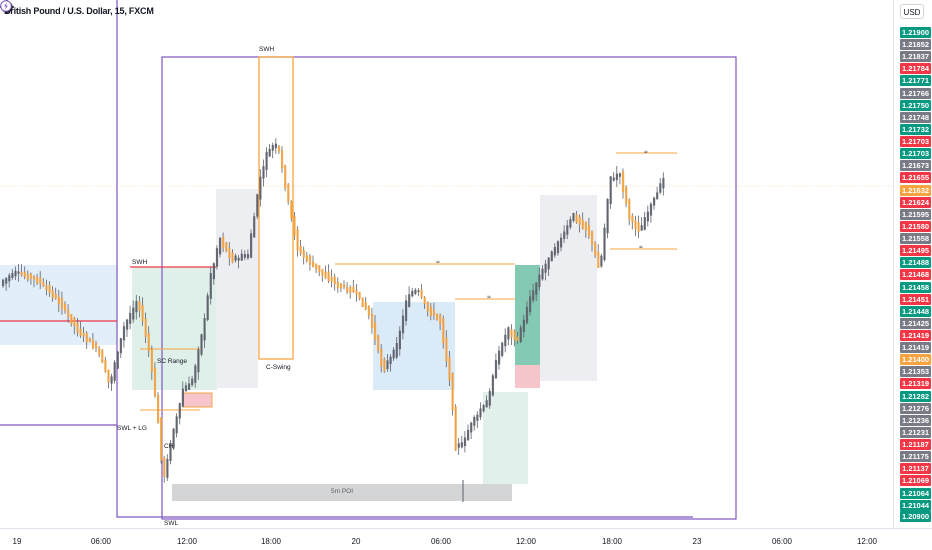 This screenshot has height=550, width=932. I want to click on price-label: 1.21419, so click(915, 335).